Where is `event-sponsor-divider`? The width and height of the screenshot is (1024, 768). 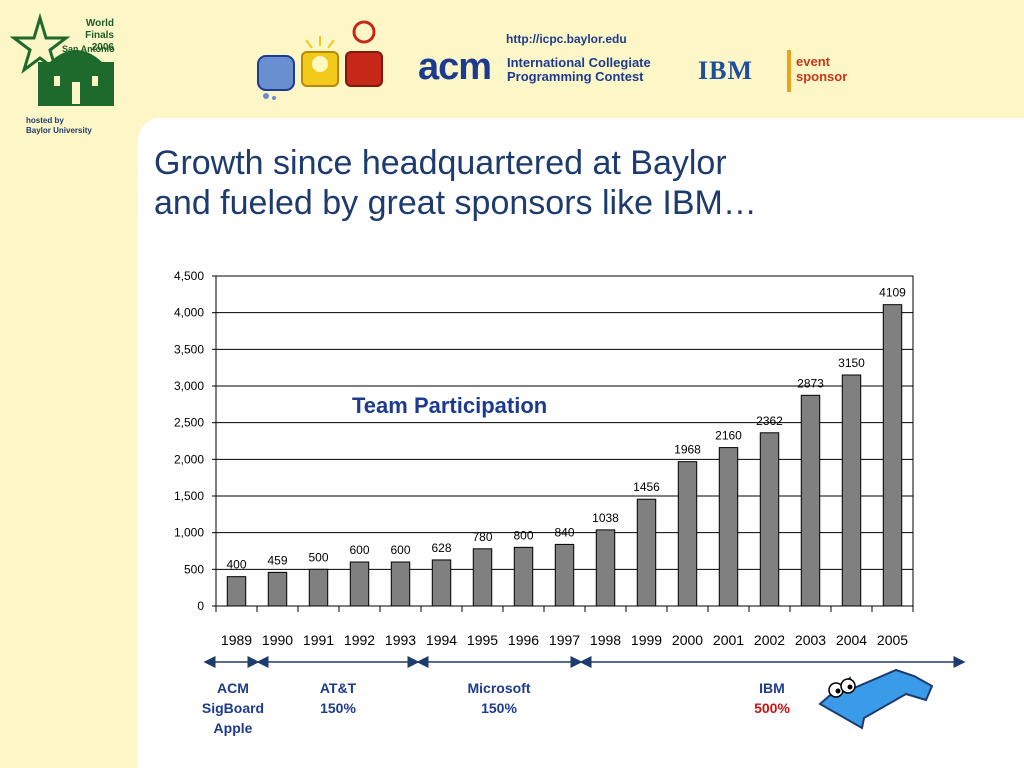 event-sponsor-divider is located at coordinates (789, 71).